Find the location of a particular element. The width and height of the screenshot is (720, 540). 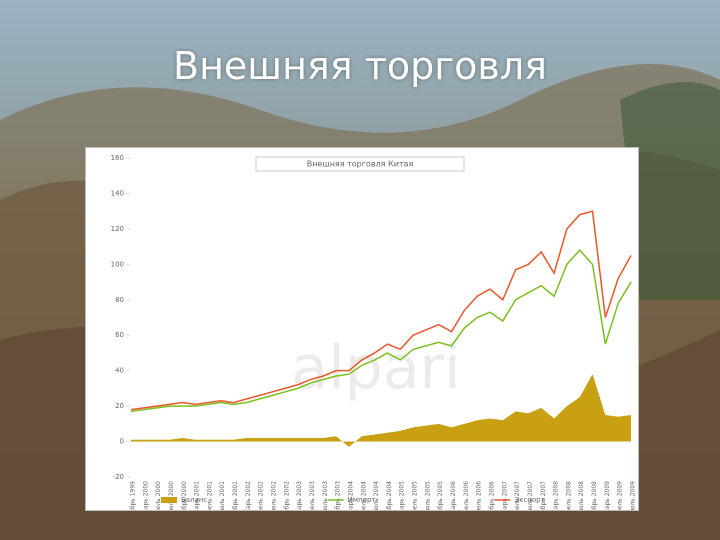

legend-label: Экспорт is located at coordinates (529, 500).